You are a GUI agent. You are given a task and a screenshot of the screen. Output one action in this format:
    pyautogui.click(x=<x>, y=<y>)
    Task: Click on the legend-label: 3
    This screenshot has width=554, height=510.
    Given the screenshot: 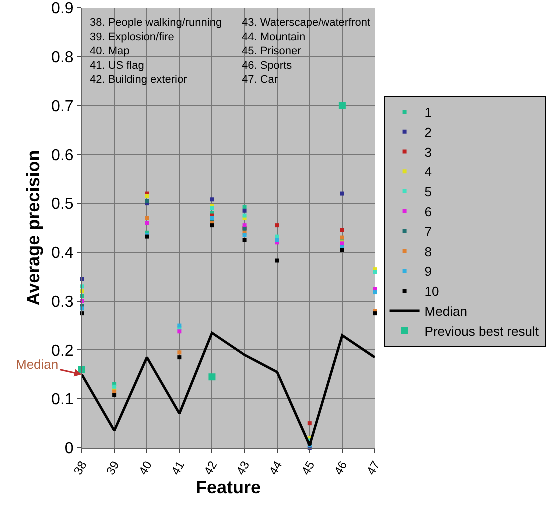 What is the action you would take?
    pyautogui.click(x=428, y=152)
    